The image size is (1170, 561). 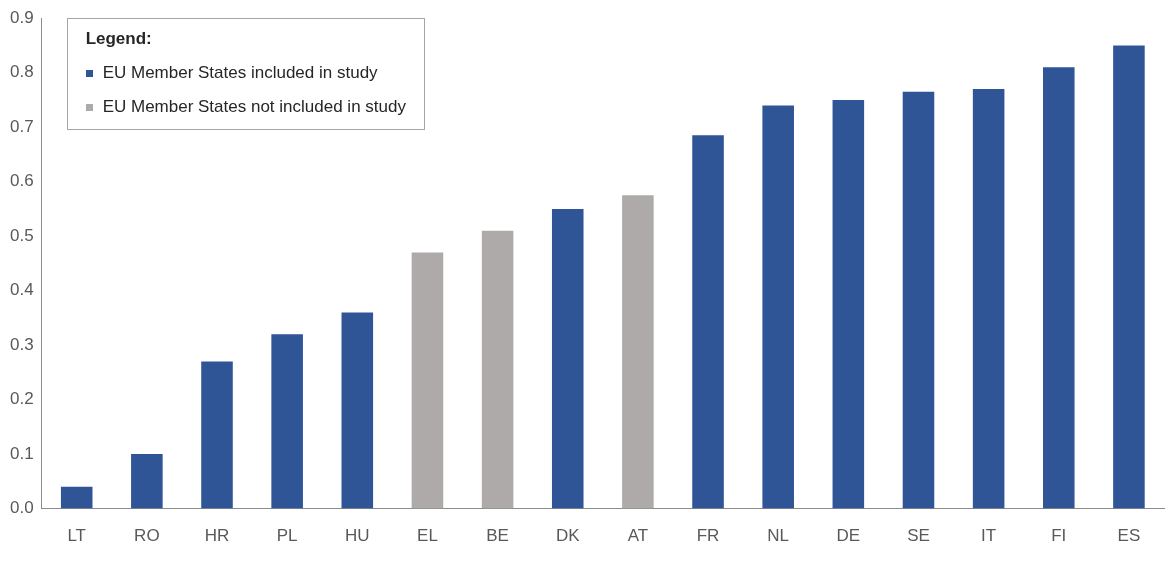 What do you see at coordinates (708, 536) in the screenshot?
I see `x-tick-label: FR` at bounding box center [708, 536].